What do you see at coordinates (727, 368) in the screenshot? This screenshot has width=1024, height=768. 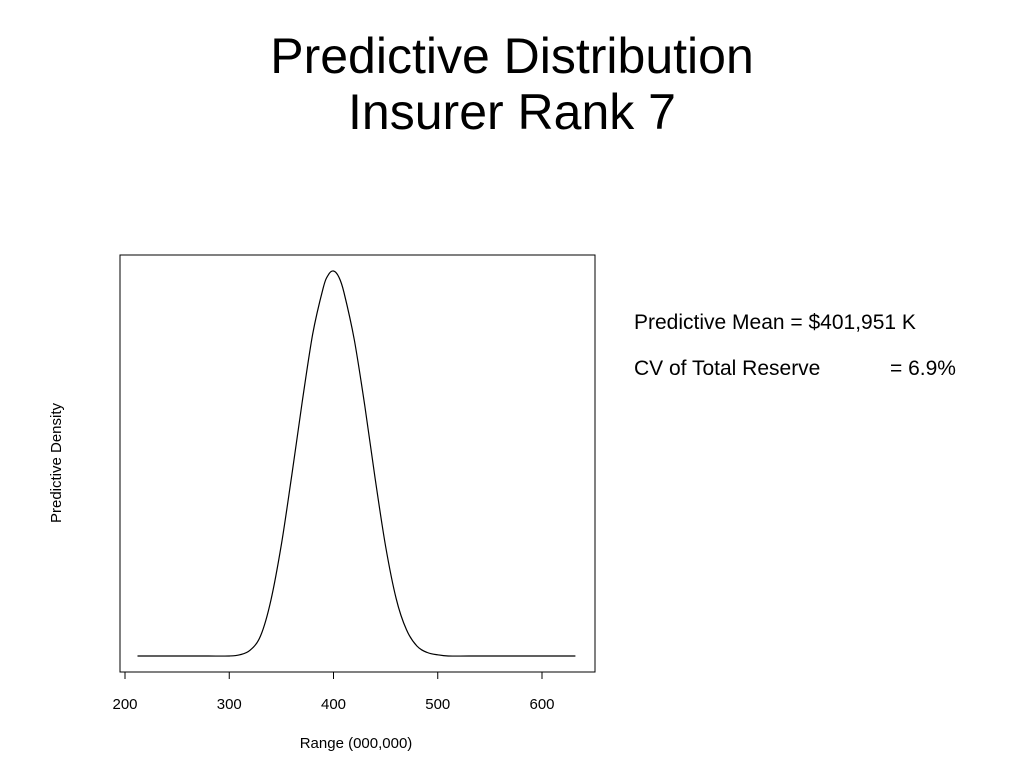 I see `cv-label: CV of Total Reserve` at bounding box center [727, 368].